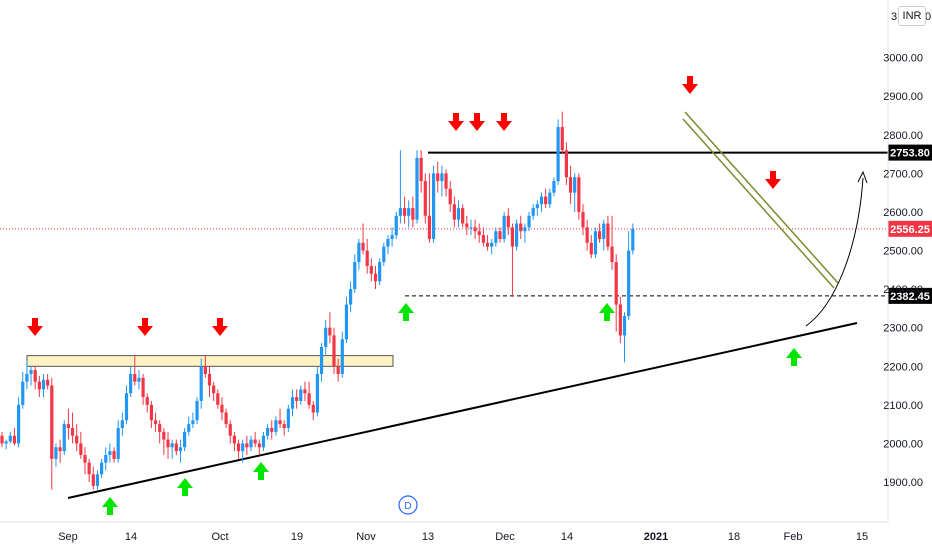 Image resolution: width=932 pixels, height=550 pixels. What do you see at coordinates (862, 177) in the screenshot?
I see `projection-arrowhead-icon` at bounding box center [862, 177].